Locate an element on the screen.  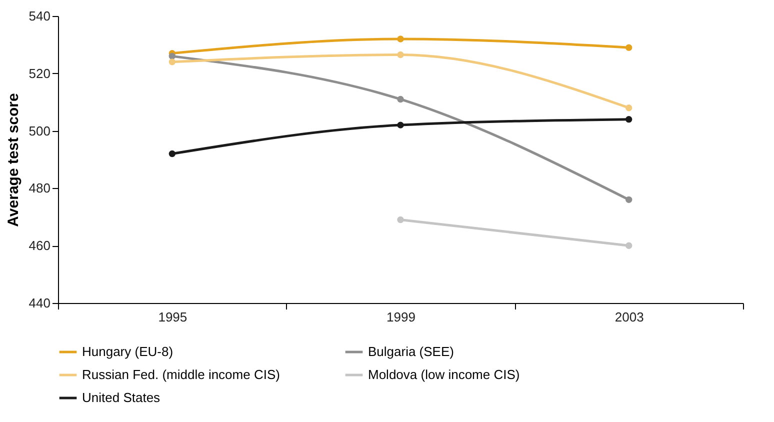
y-tick-label: 480 is located at coordinates (39, 188).